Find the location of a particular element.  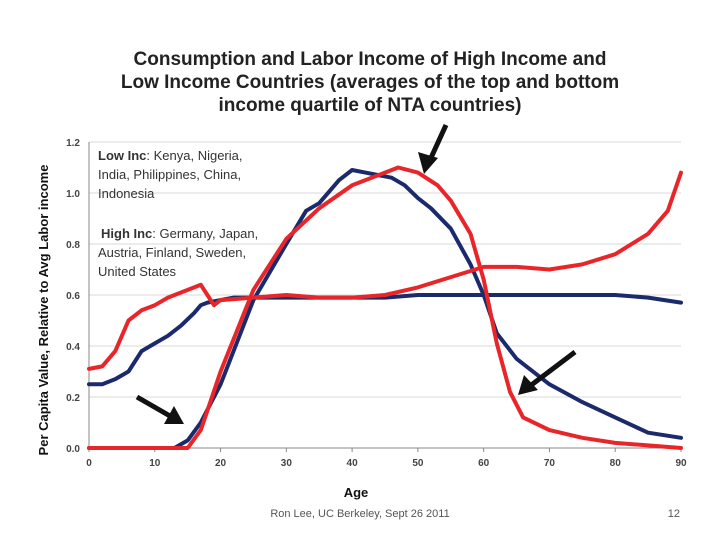

low-inc-line-2: India, Philippines, China, is located at coordinates (169, 174).